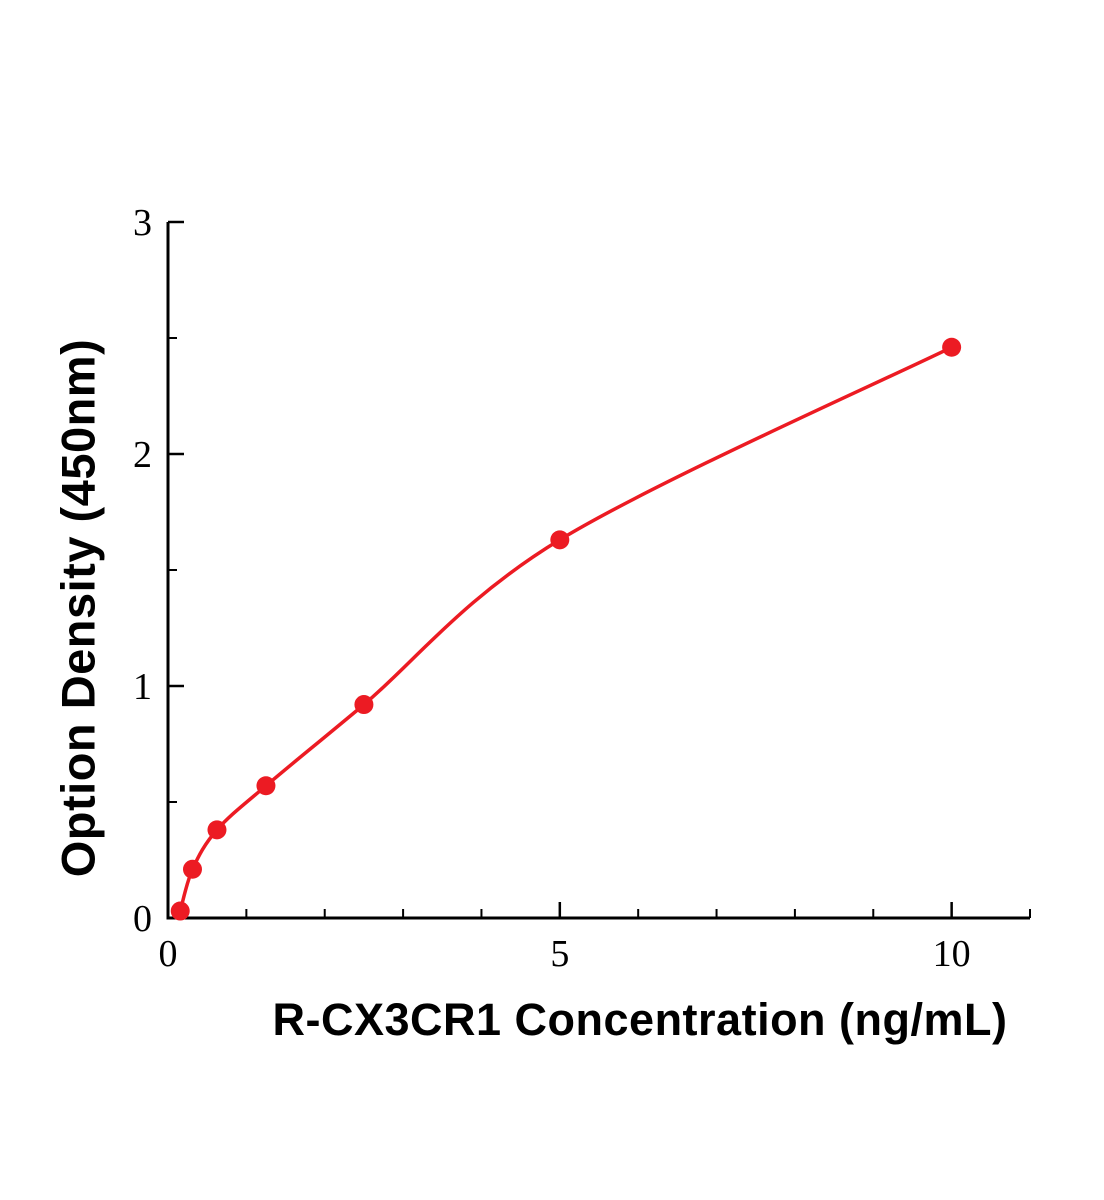 Image resolution: width=1104 pixels, height=1200 pixels. What do you see at coordinates (559, 954) in the screenshot?
I see `x-tick-label: 5` at bounding box center [559, 954].